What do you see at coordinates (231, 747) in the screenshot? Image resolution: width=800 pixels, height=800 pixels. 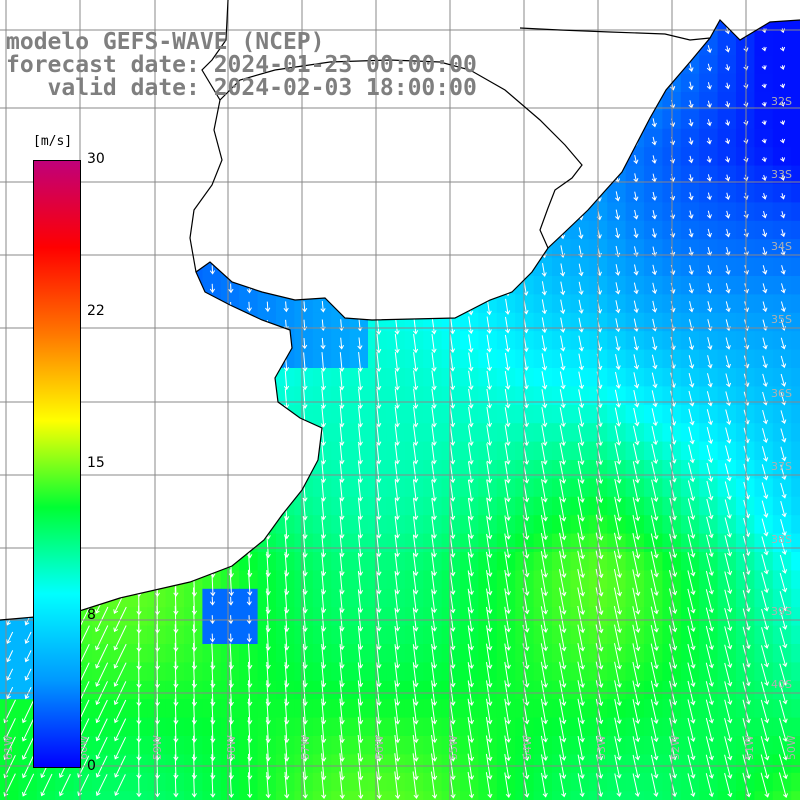 I see `longitude-label: 58W` at bounding box center [231, 747].